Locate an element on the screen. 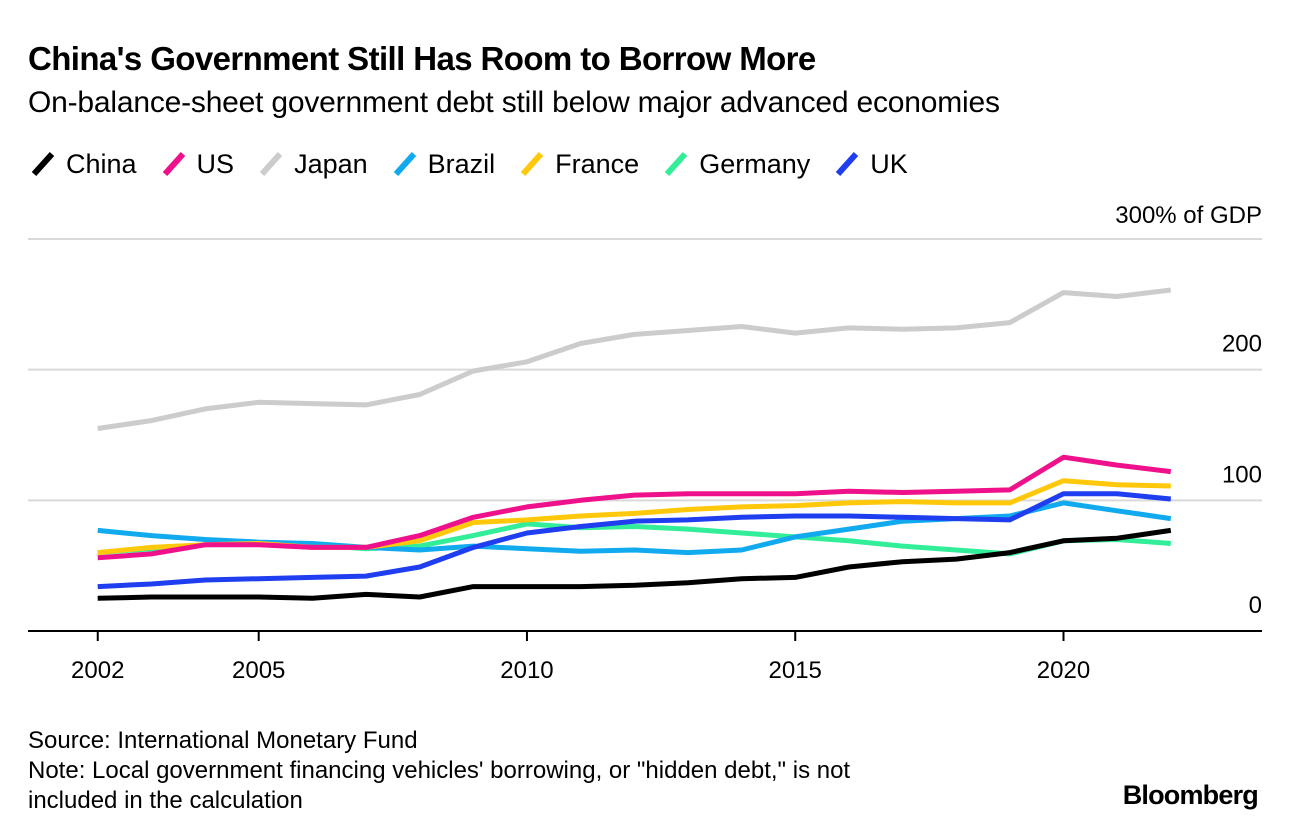 The height and width of the screenshot is (840, 1296). legend-item-france: France is located at coordinates (578, 164).